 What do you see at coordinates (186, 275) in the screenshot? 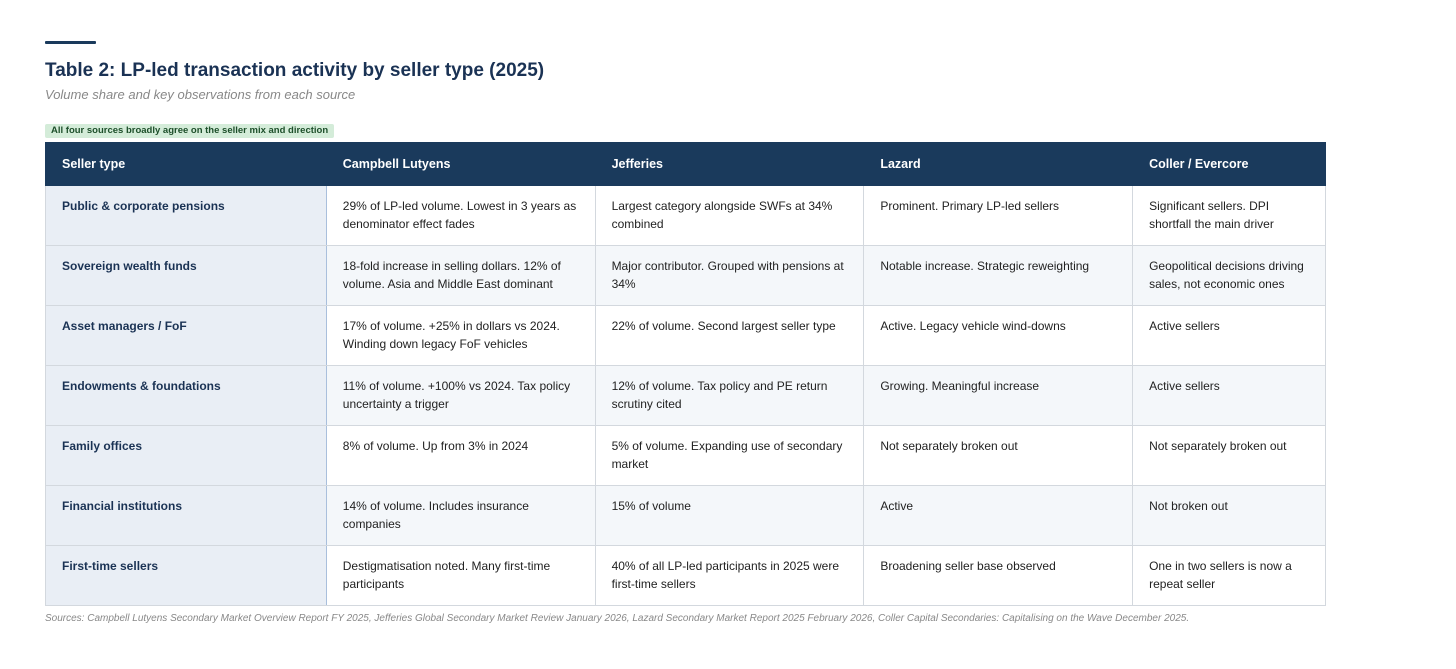
I see `seller-type-cell: Sovereign wealth funds` at bounding box center [186, 275].